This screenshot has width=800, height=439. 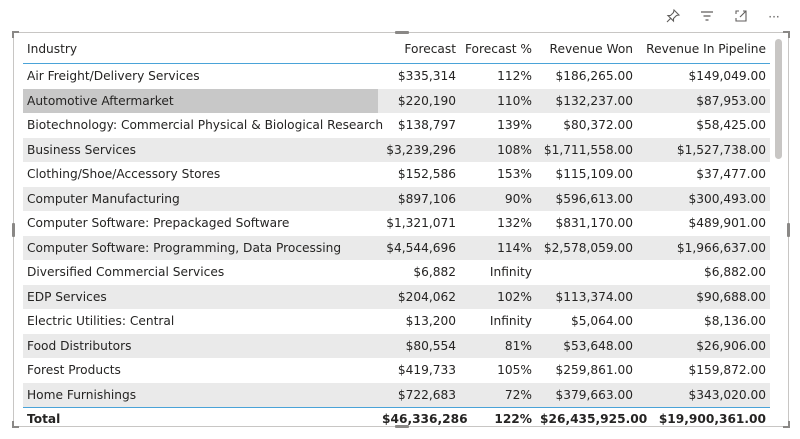 What do you see at coordinates (591, 418) in the screenshot?
I see `total-revenue-won: $26,435,925.00` at bounding box center [591, 418].